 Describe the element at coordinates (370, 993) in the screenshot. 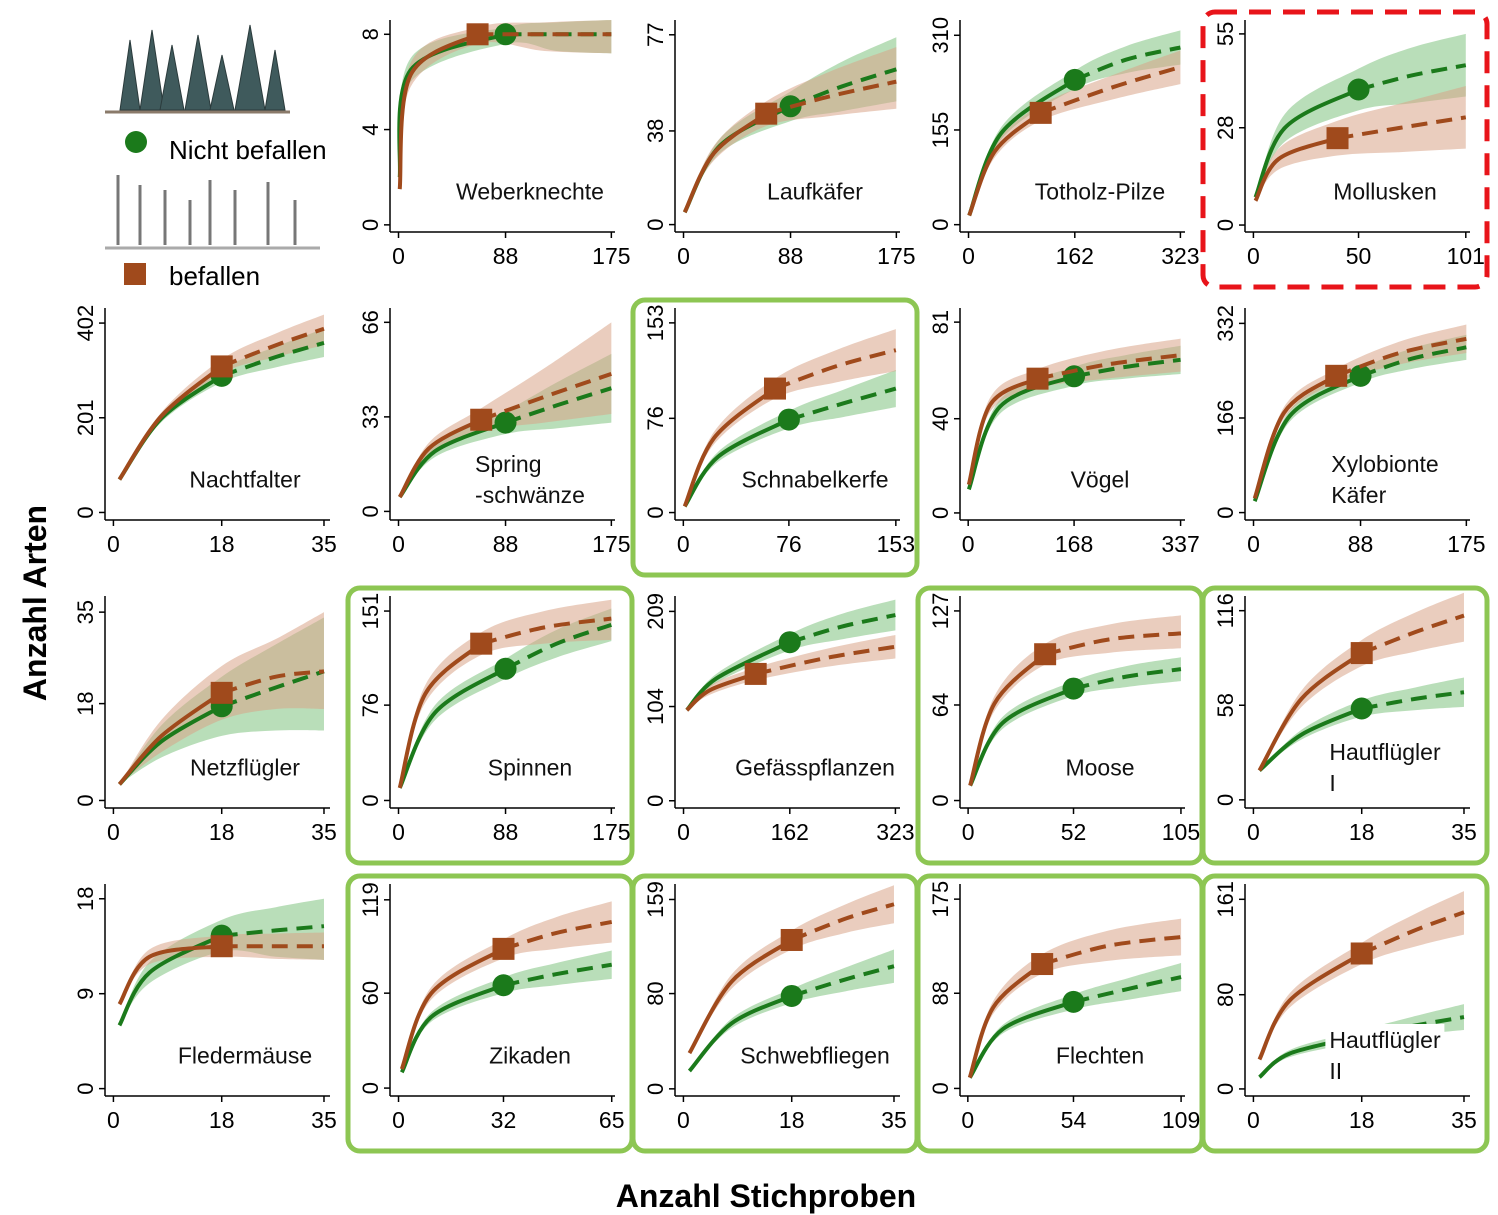

I see `y-tick-label: 60` at that location.